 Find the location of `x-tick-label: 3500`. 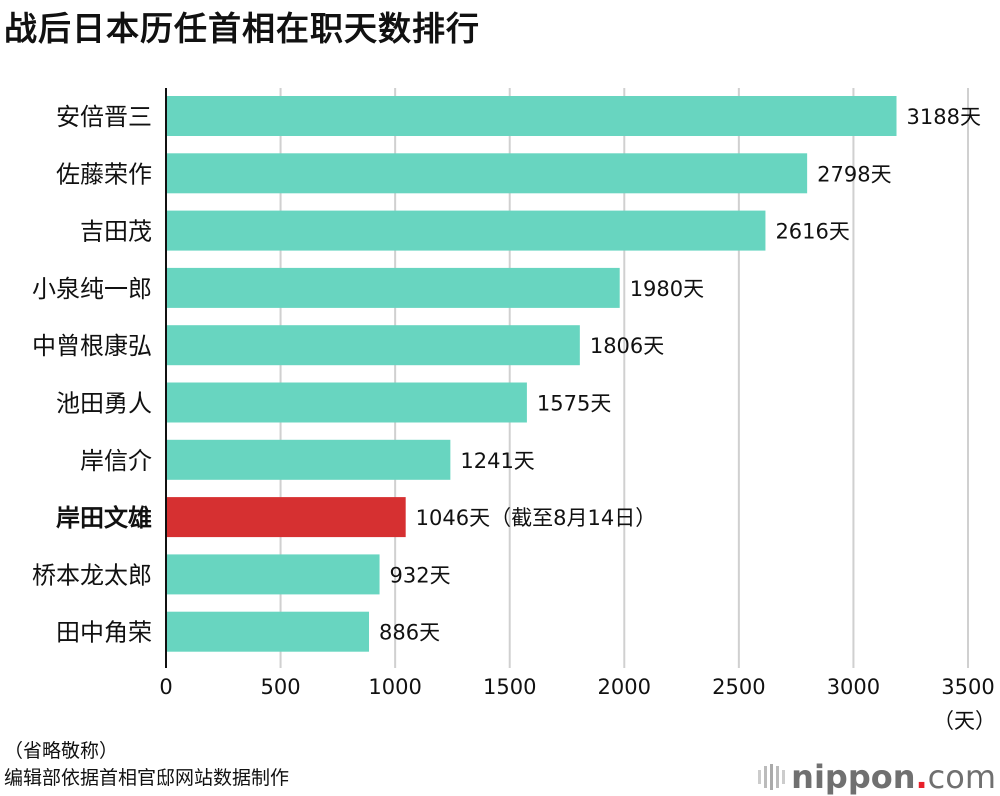

x-tick-label: 3500 is located at coordinates (967, 687).